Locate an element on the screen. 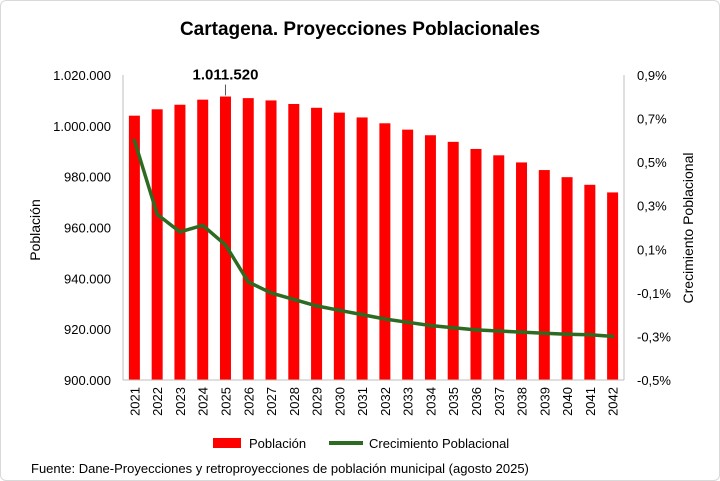 This screenshot has width=720, height=481. x-tick-label: 2021 is located at coordinates (134, 401).